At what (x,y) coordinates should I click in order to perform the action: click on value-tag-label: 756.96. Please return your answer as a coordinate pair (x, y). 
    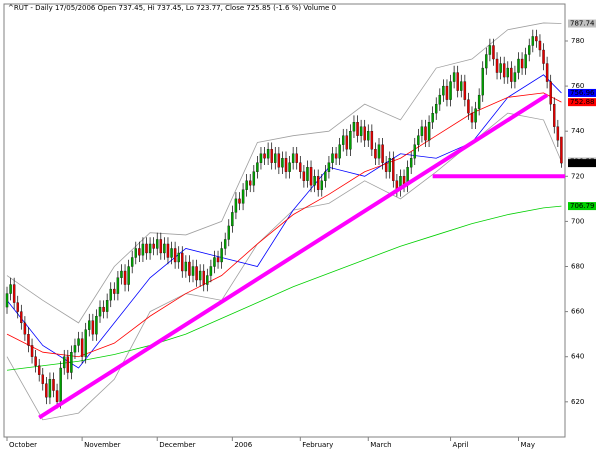
    Looking at the image, I should click on (582, 93).